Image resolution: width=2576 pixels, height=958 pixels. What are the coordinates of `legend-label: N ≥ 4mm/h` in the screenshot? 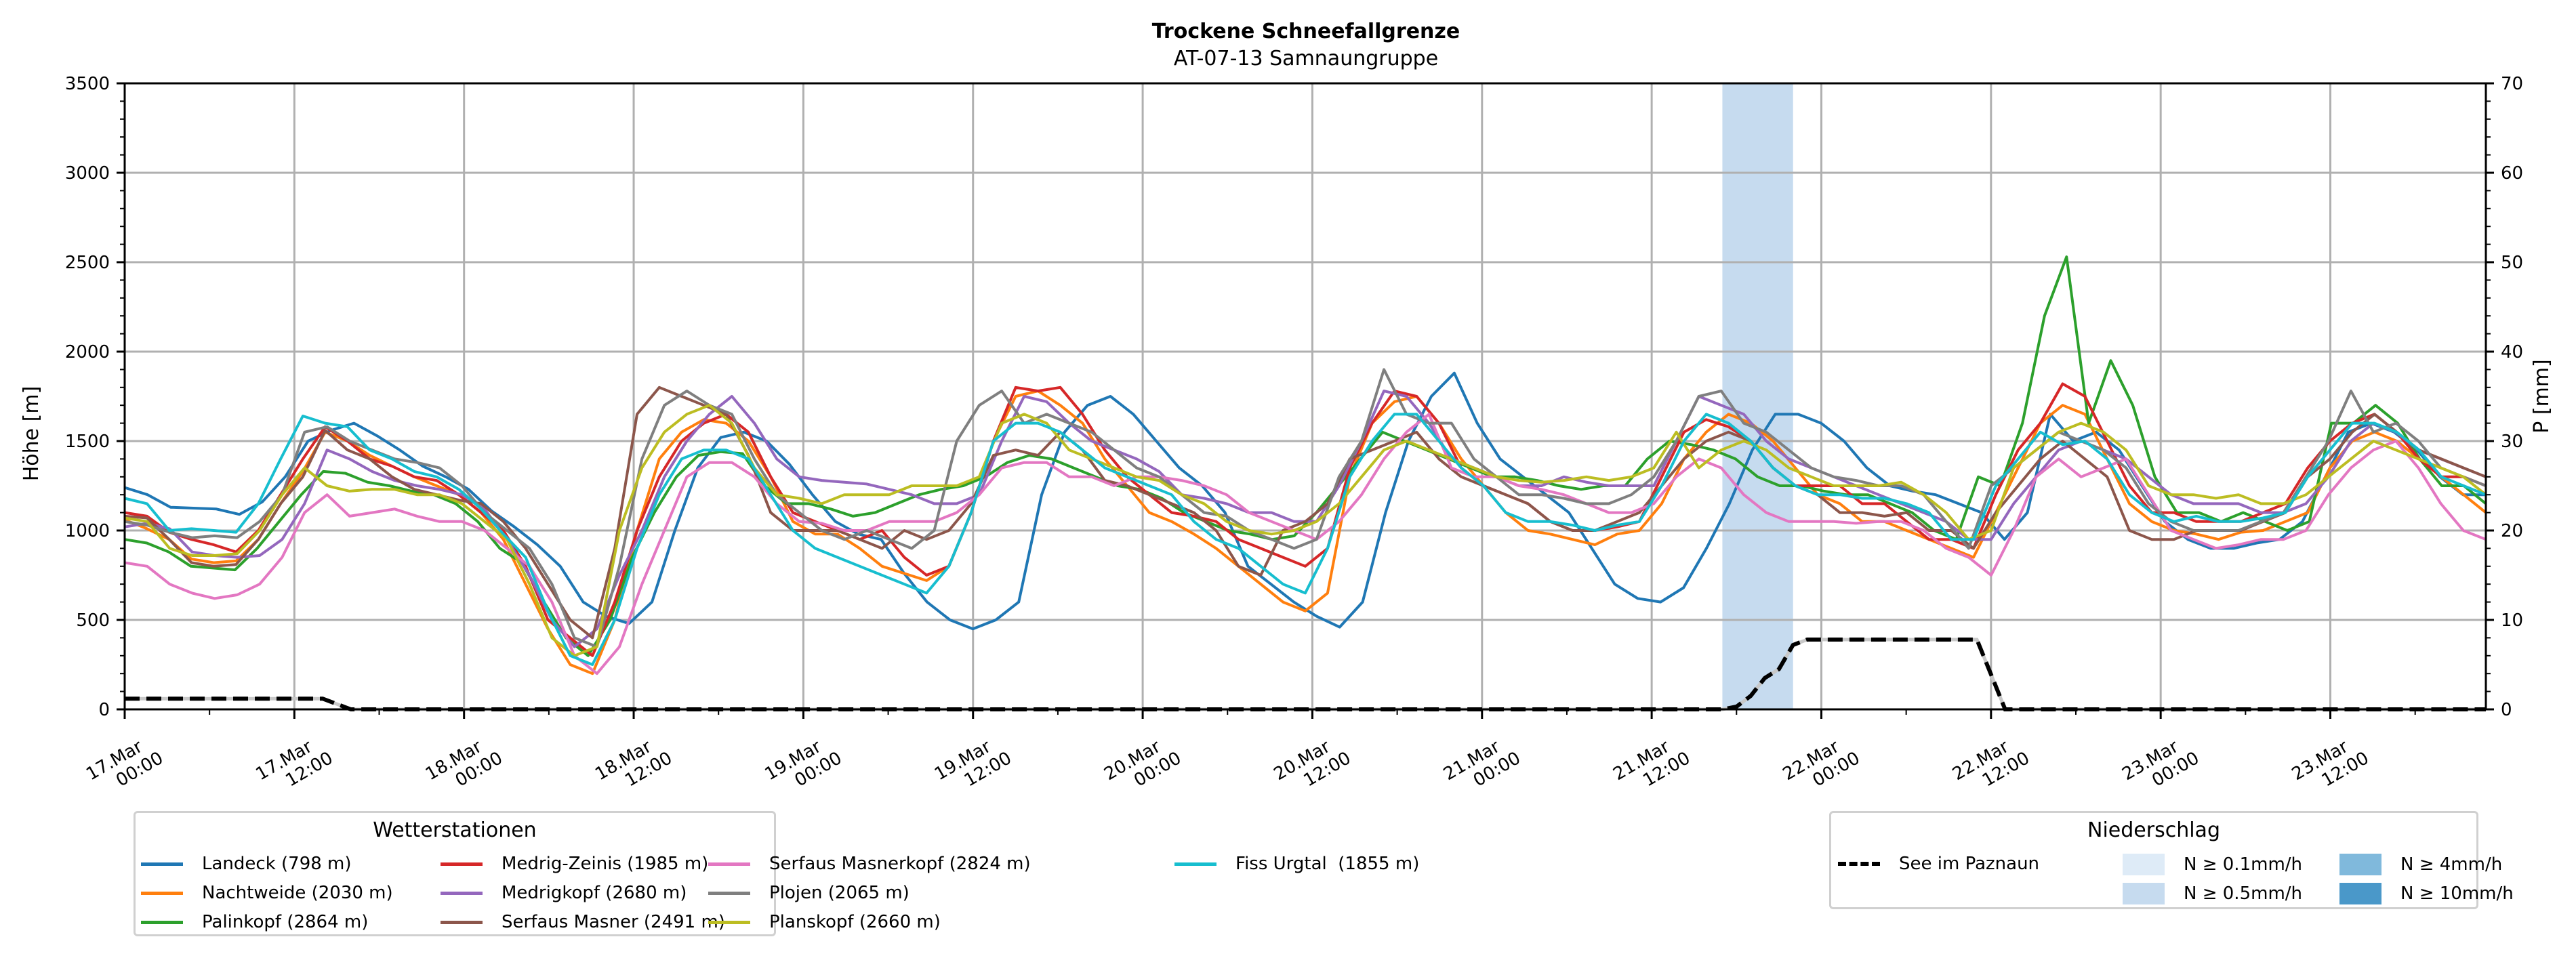 It's located at (2452, 864).